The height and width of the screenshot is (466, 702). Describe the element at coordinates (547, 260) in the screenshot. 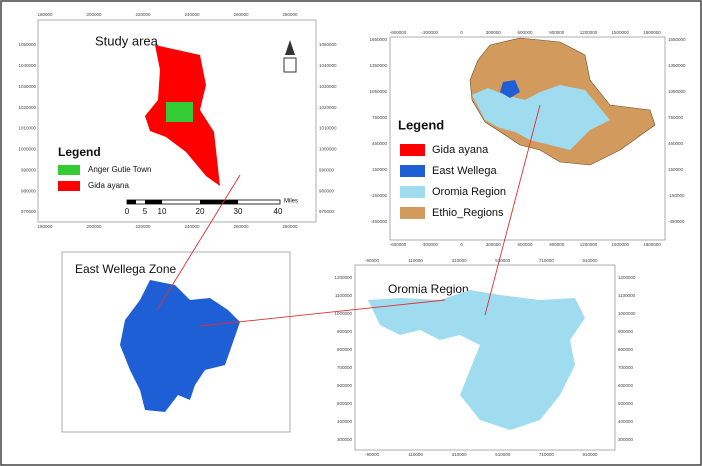

I see `tick-label: 710000` at that location.